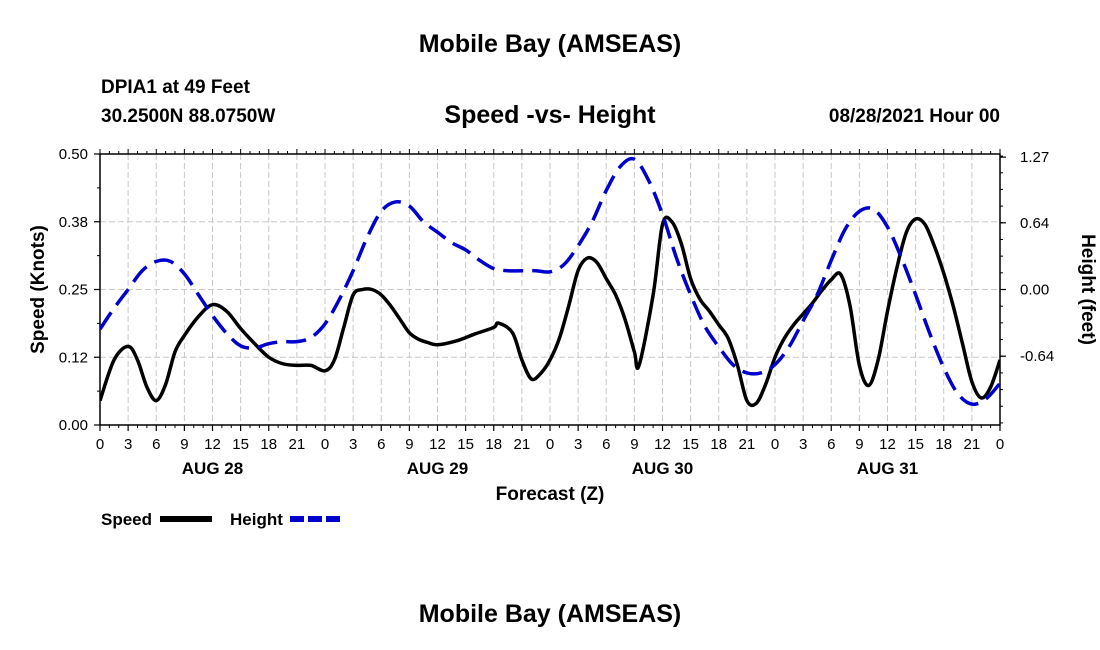 Image resolution: width=1100 pixels, height=650 pixels. What do you see at coordinates (914, 116) in the screenshot?
I see `forecast-datetime: 08/28/2021 Hour 00` at bounding box center [914, 116].